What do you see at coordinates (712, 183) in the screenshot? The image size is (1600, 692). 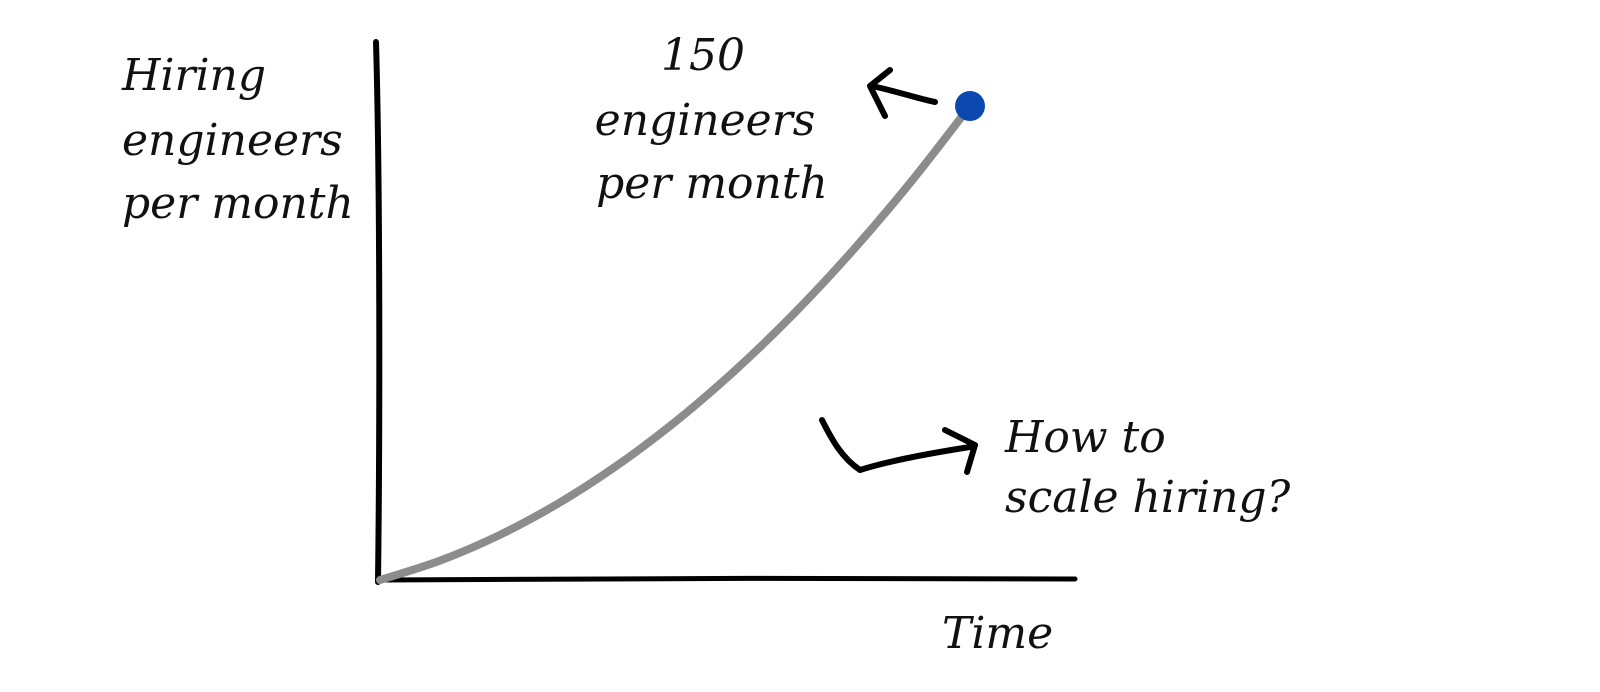 I see `peak-annotation-line: per month` at bounding box center [712, 183].